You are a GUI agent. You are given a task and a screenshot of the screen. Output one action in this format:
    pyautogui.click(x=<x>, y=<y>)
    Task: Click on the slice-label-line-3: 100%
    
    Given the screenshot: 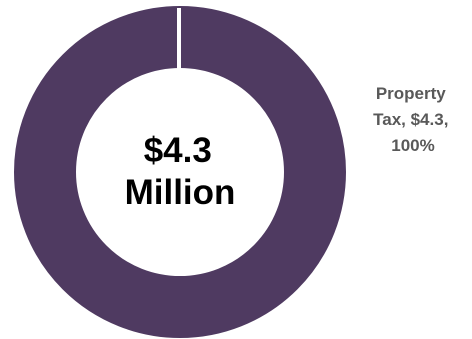 What is the action you would take?
    pyautogui.click(x=412, y=145)
    